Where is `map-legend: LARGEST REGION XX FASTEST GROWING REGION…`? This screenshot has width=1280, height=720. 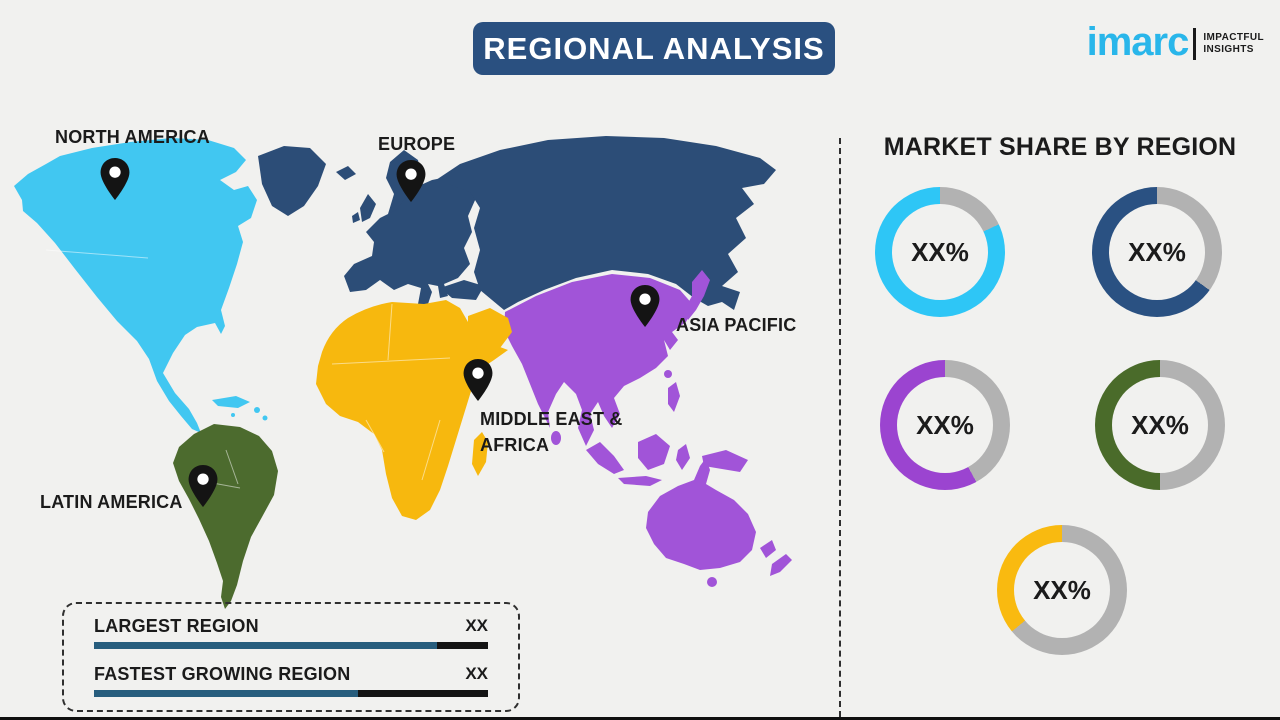 map-legend: LARGEST REGION XX FASTEST GROWING REGION… is located at coordinates (291, 657).